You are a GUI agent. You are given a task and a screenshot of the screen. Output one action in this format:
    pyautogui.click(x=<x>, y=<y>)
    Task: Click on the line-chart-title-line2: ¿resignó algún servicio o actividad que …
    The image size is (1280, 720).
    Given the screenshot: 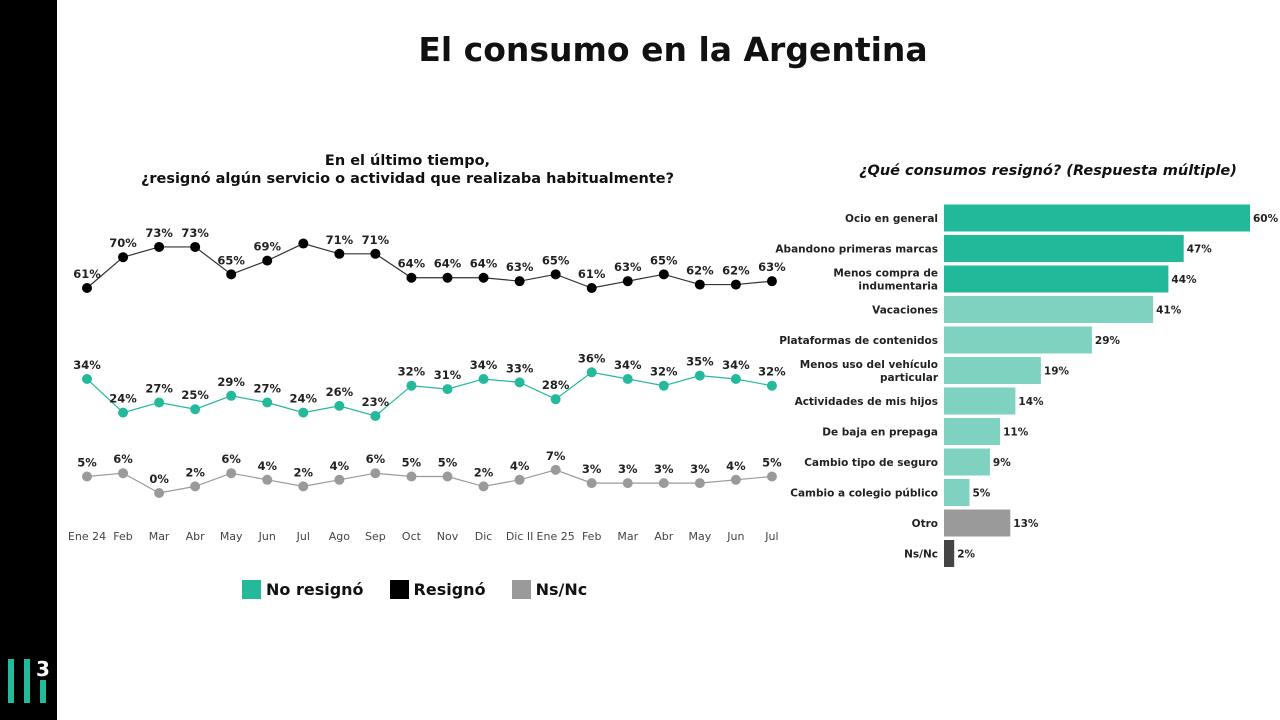 What is the action you would take?
    pyautogui.click(x=407, y=179)
    